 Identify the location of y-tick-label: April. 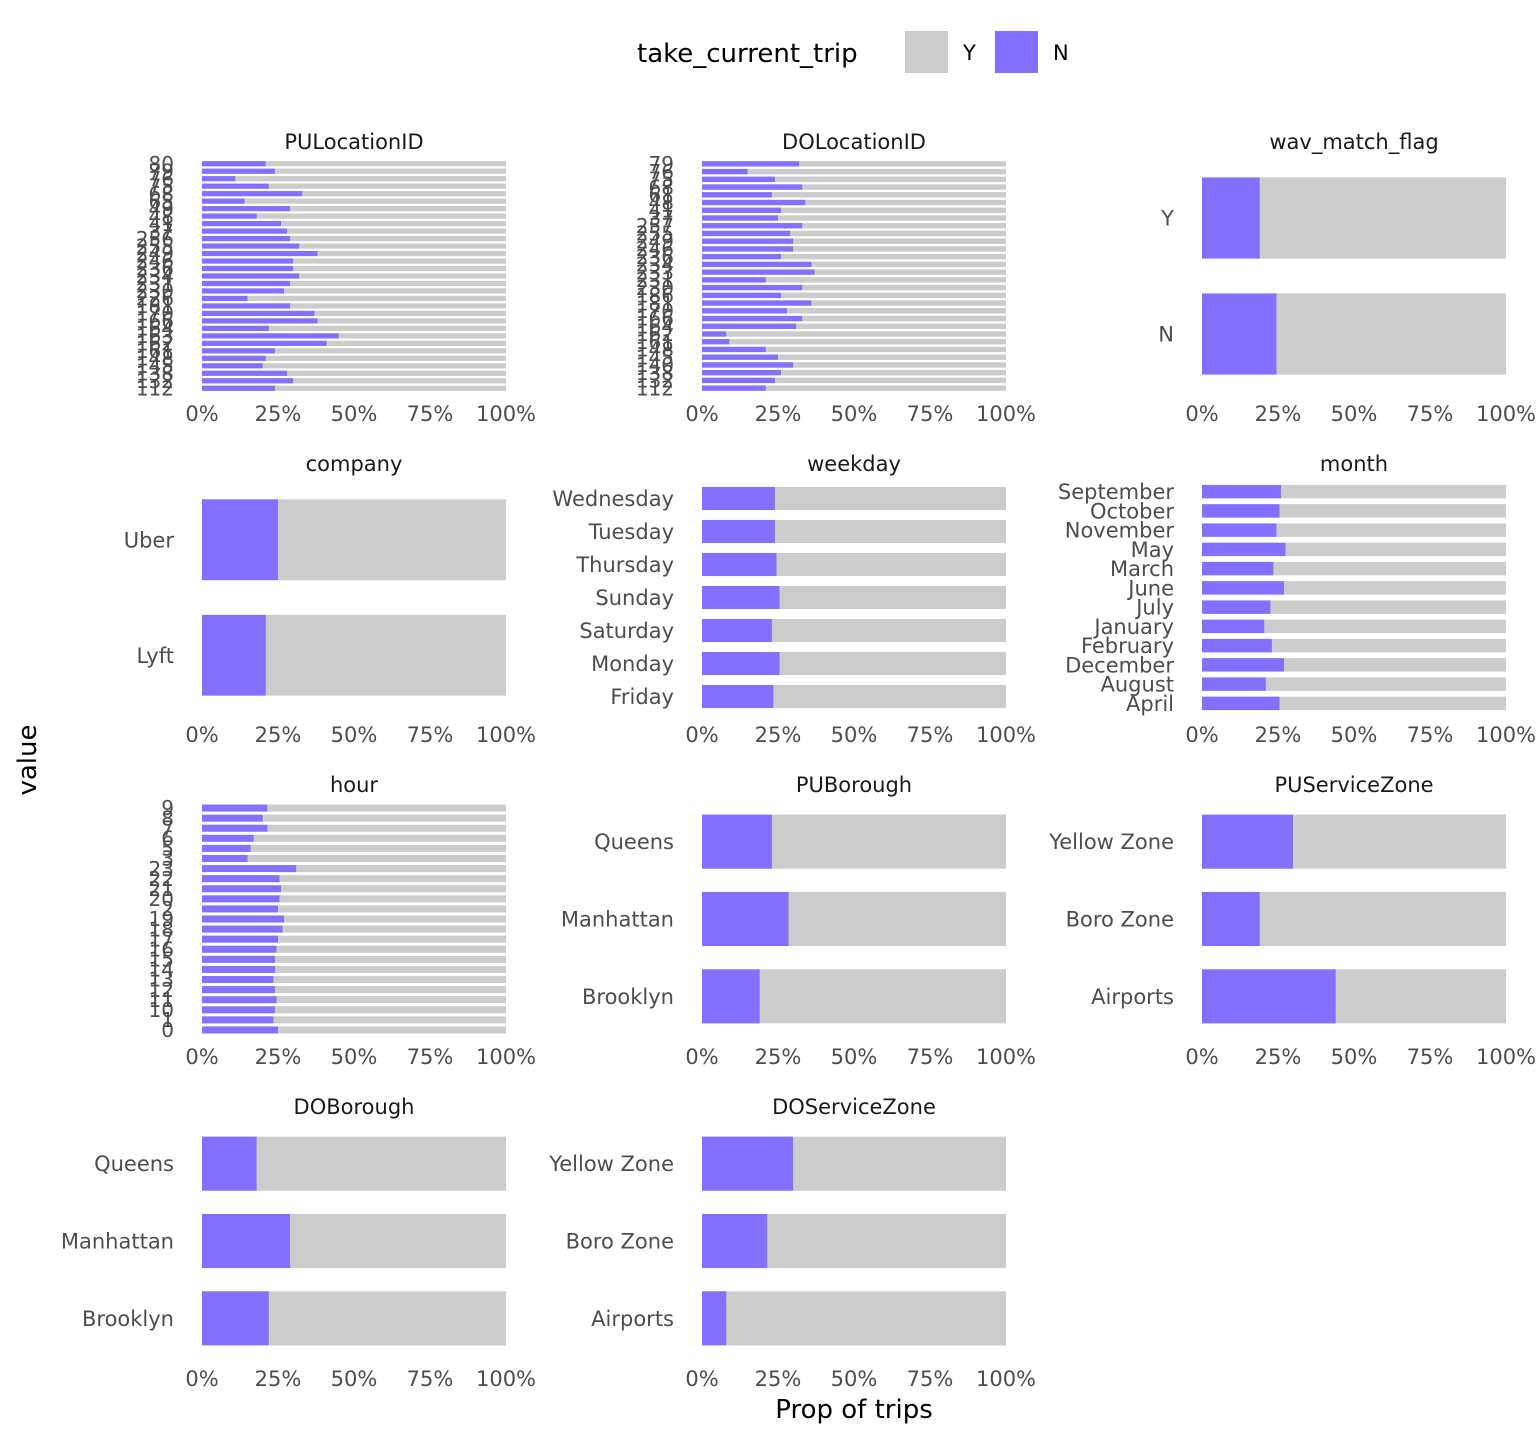
(1150, 704).